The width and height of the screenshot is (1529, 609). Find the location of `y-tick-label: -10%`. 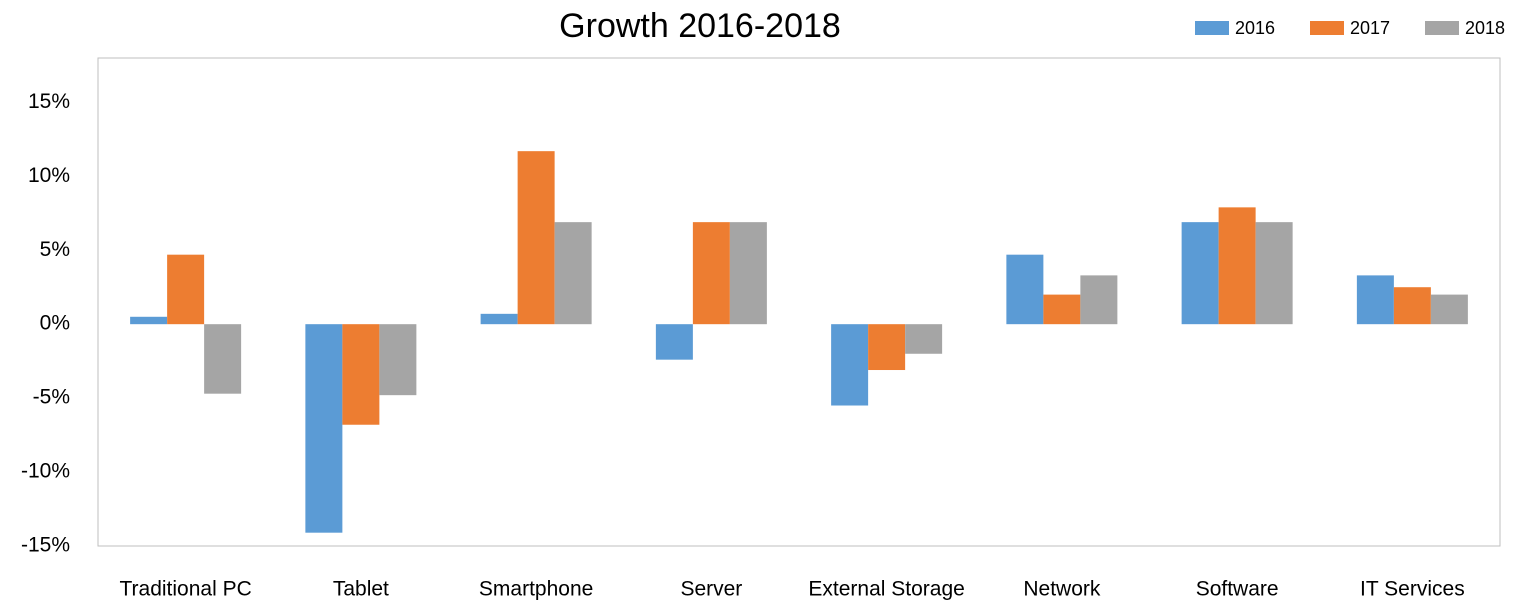

y-tick-label: -10% is located at coordinates (45, 471).